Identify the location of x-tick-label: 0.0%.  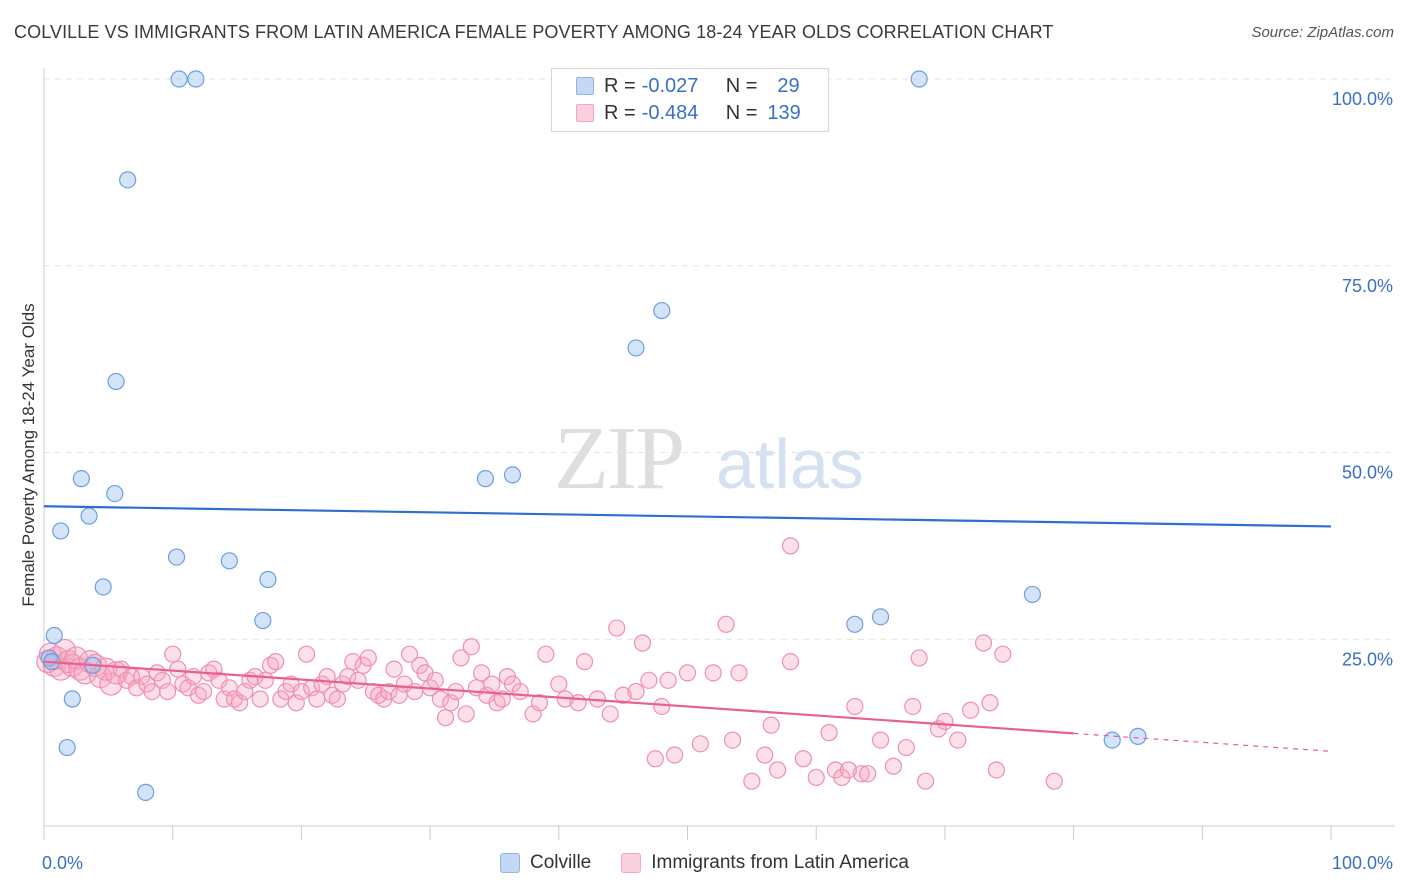
(62, 863).